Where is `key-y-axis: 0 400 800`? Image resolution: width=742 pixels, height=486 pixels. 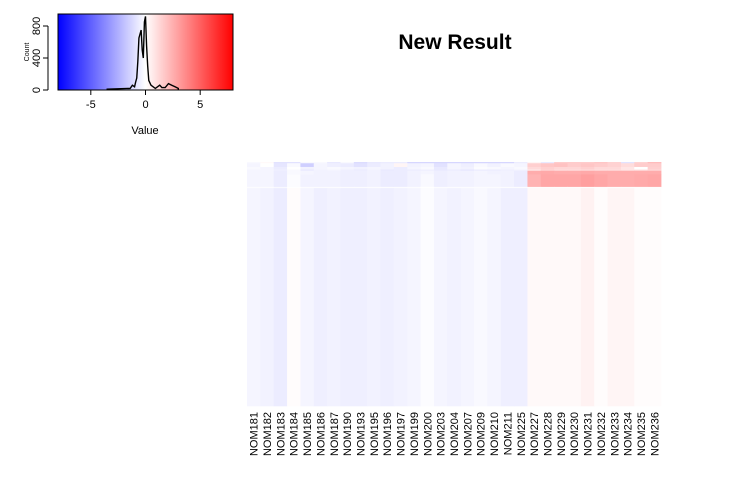 key-y-axis: 0 400 800 is located at coordinates (40, 55).